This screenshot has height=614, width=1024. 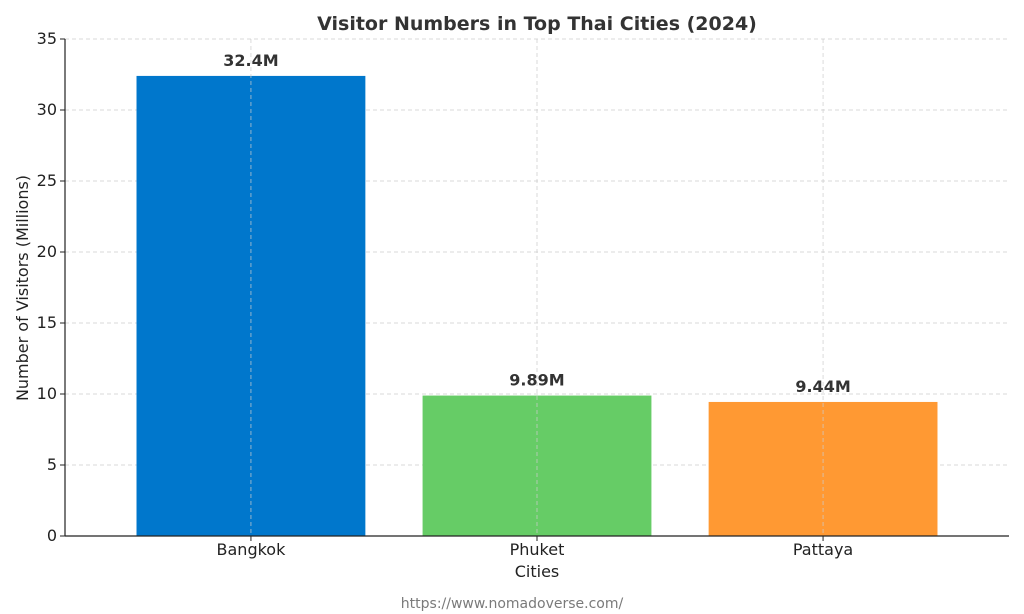 What do you see at coordinates (537, 571) in the screenshot?
I see `x-axis-label: Cities` at bounding box center [537, 571].